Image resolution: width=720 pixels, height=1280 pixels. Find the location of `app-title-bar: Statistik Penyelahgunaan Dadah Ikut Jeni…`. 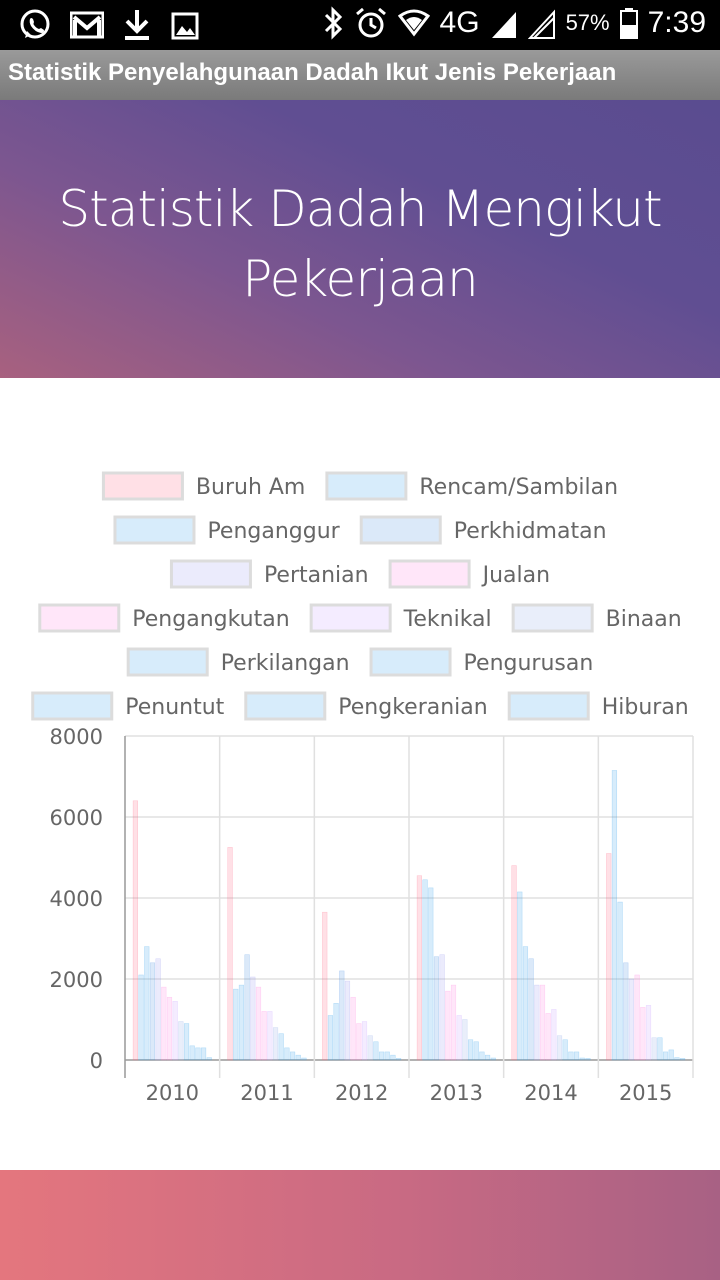

app-title-bar: Statistik Penyelahgunaan Dadah Ikut Jeni… is located at coordinates (360, 75).